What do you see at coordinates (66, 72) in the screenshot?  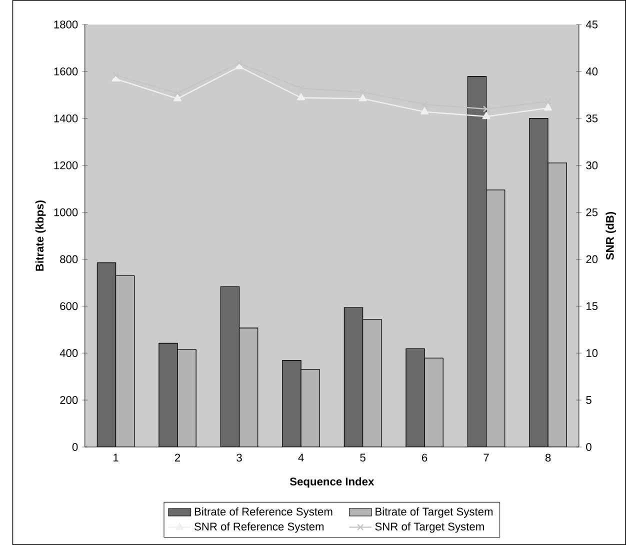 I see `y-tick-label: 1600` at bounding box center [66, 72].